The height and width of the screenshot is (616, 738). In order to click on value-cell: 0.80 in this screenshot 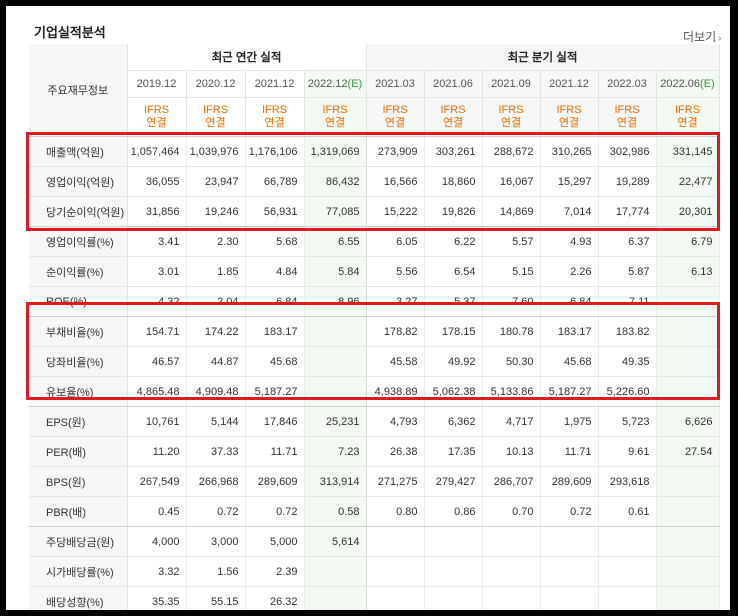, I will do `click(395, 511)`.